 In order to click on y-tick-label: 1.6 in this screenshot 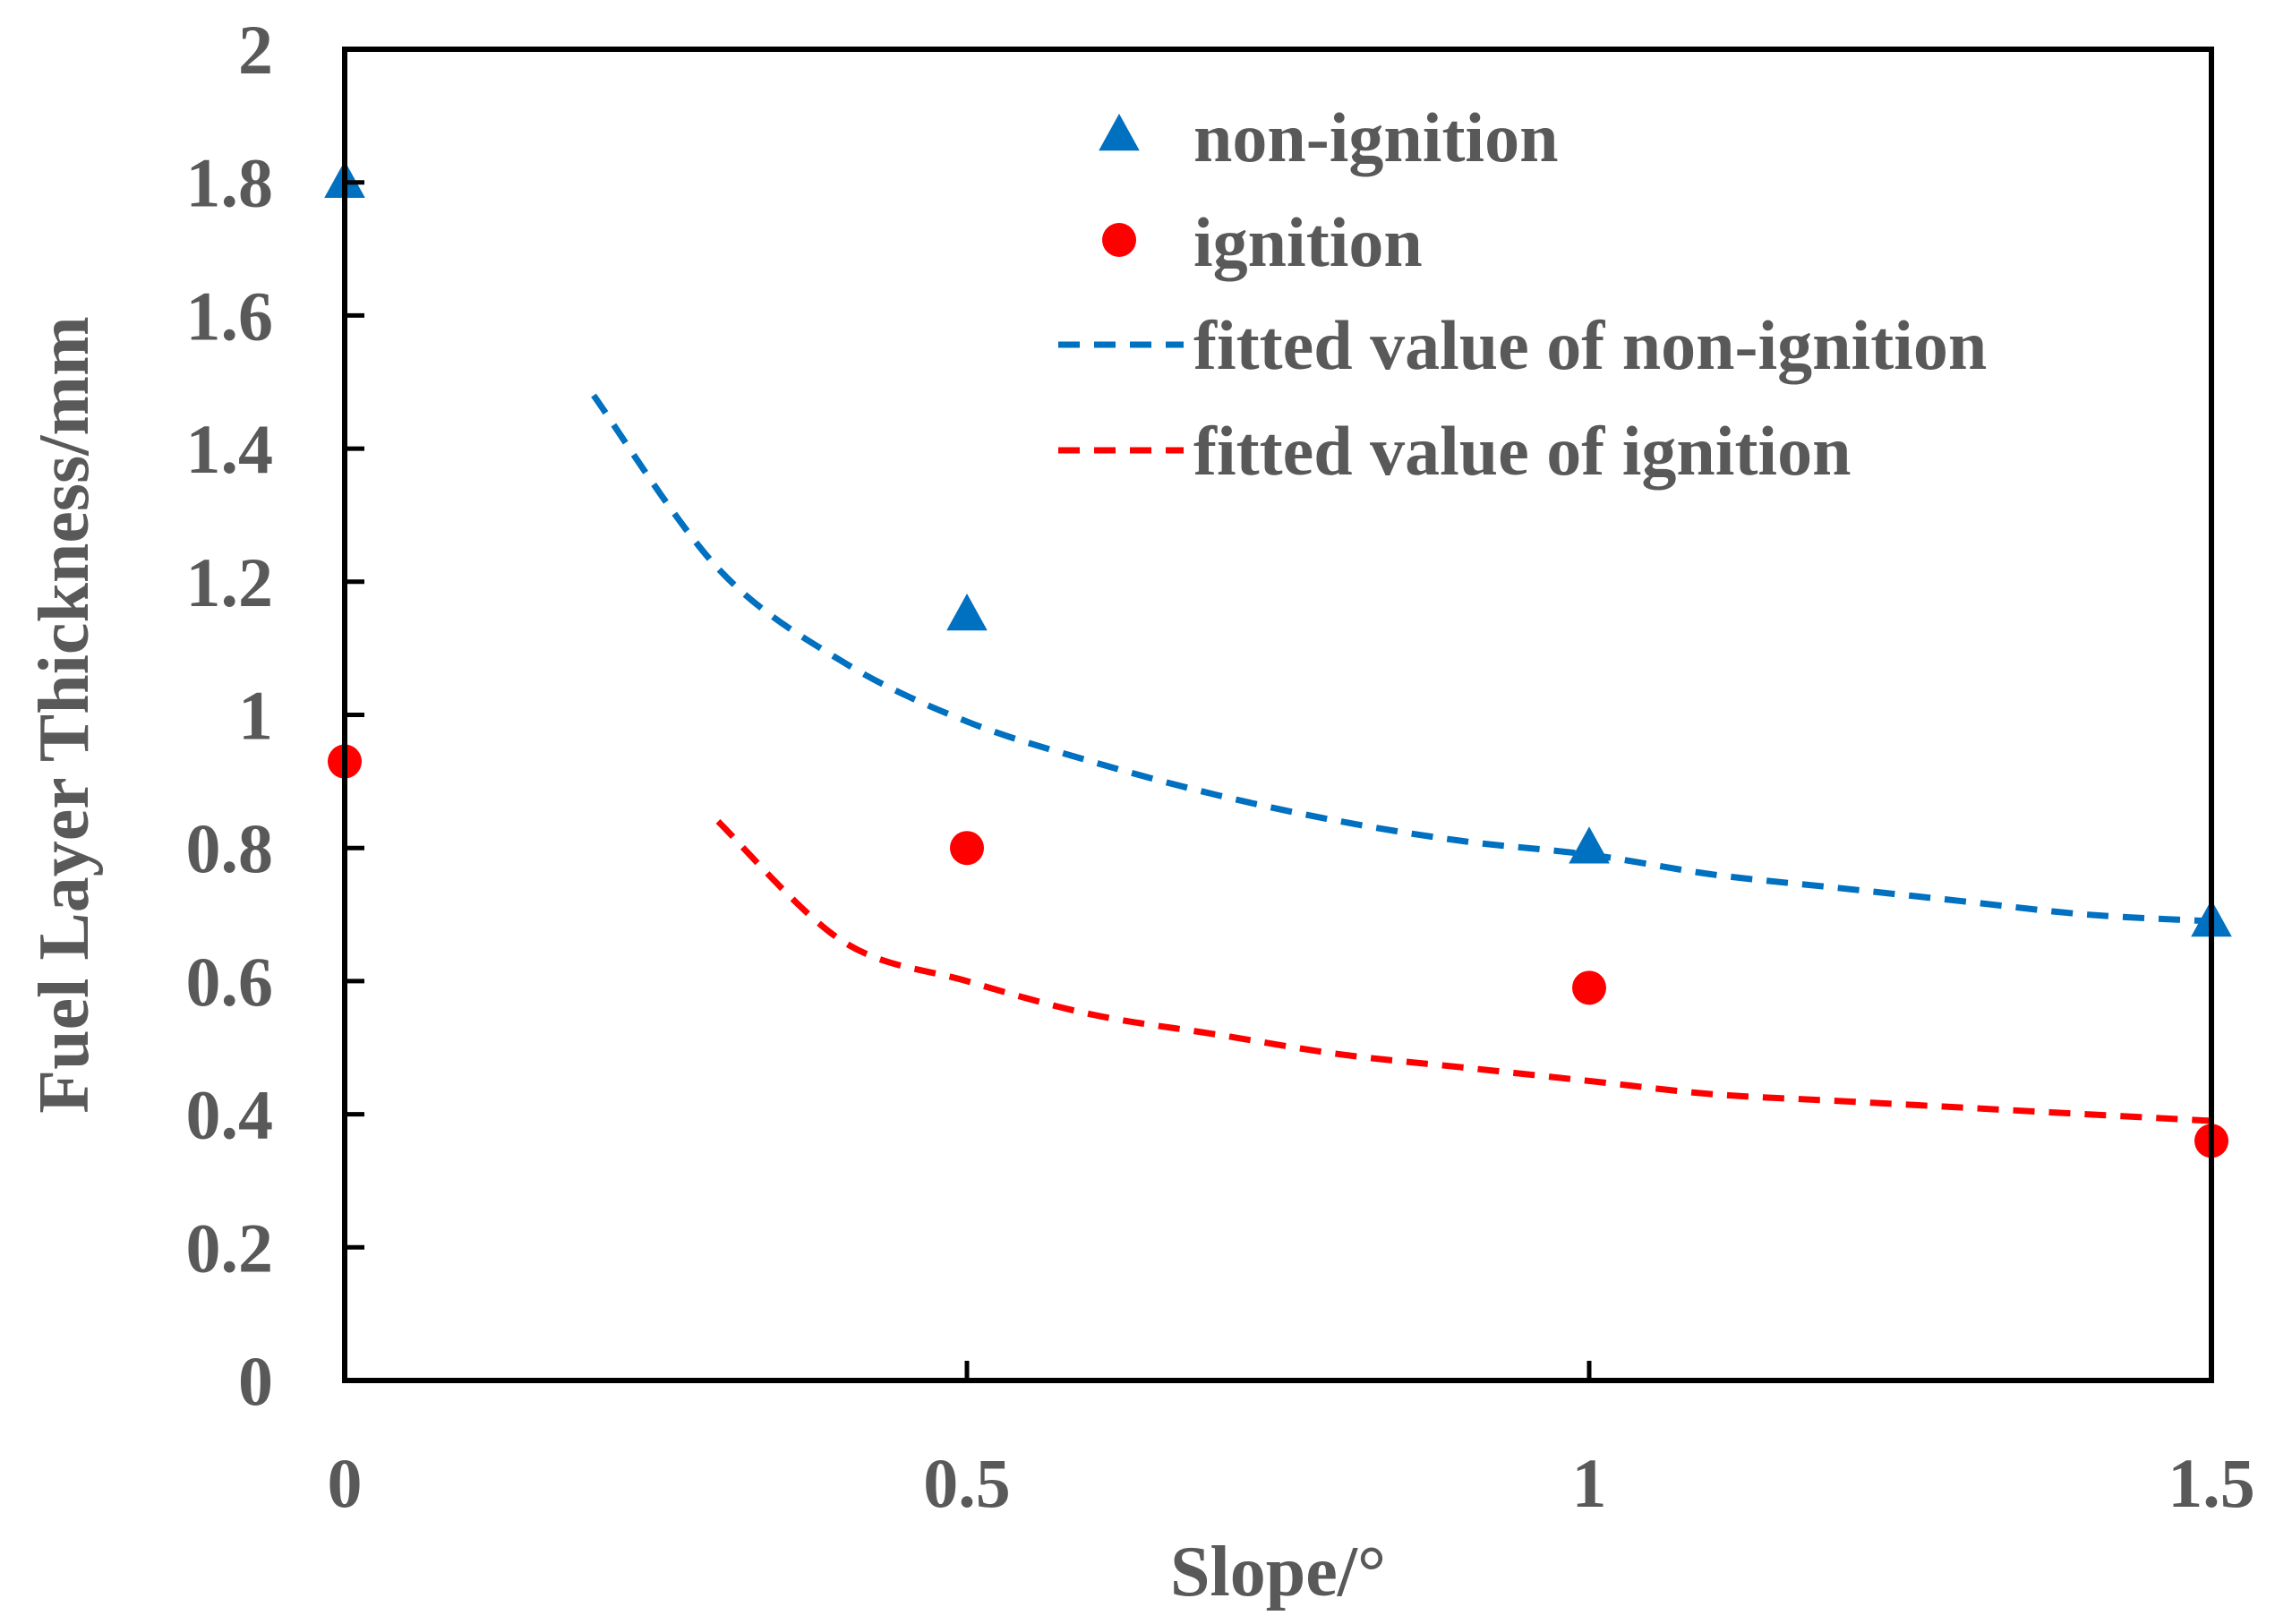, I will do `click(230, 316)`.